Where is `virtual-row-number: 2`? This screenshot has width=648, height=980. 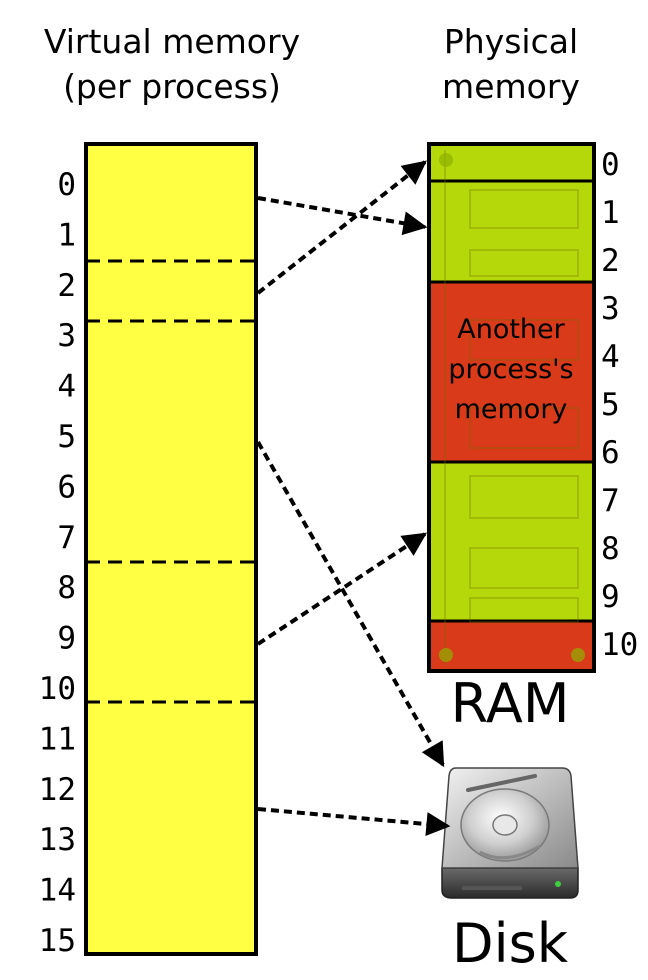
virtual-row-number: 2 is located at coordinates (66, 286).